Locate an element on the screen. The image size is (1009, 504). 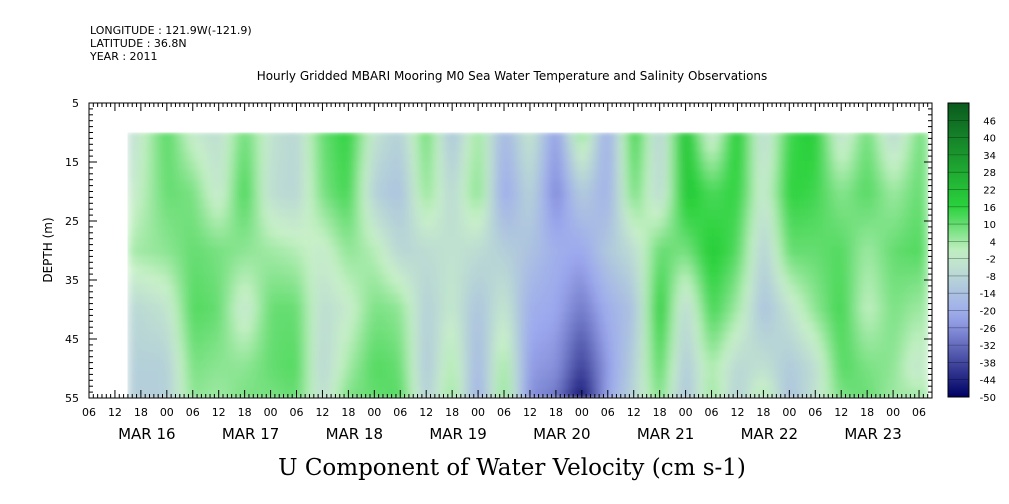
colorbar-label: 28 is located at coordinates (989, 173).